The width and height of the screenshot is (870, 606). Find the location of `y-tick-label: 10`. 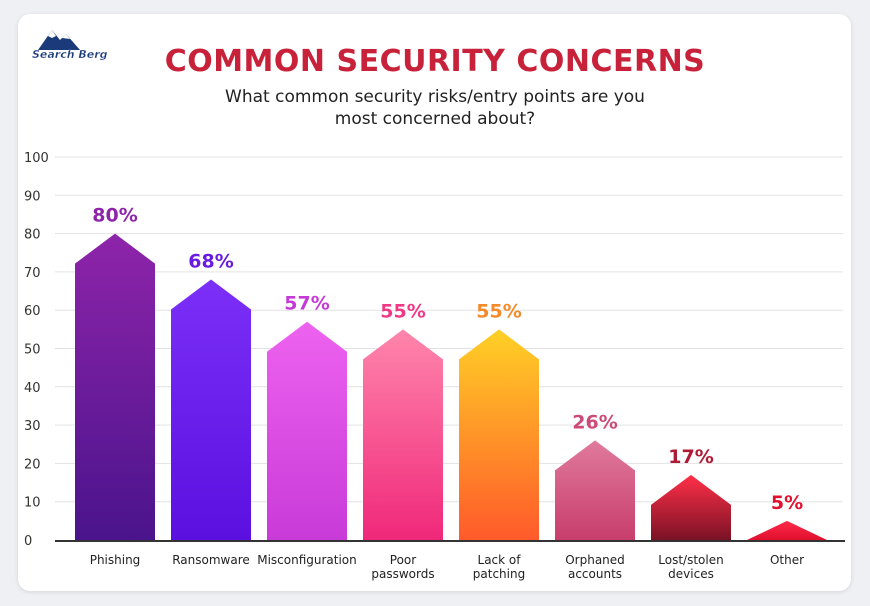

y-tick-label: 10 is located at coordinates (32, 503).